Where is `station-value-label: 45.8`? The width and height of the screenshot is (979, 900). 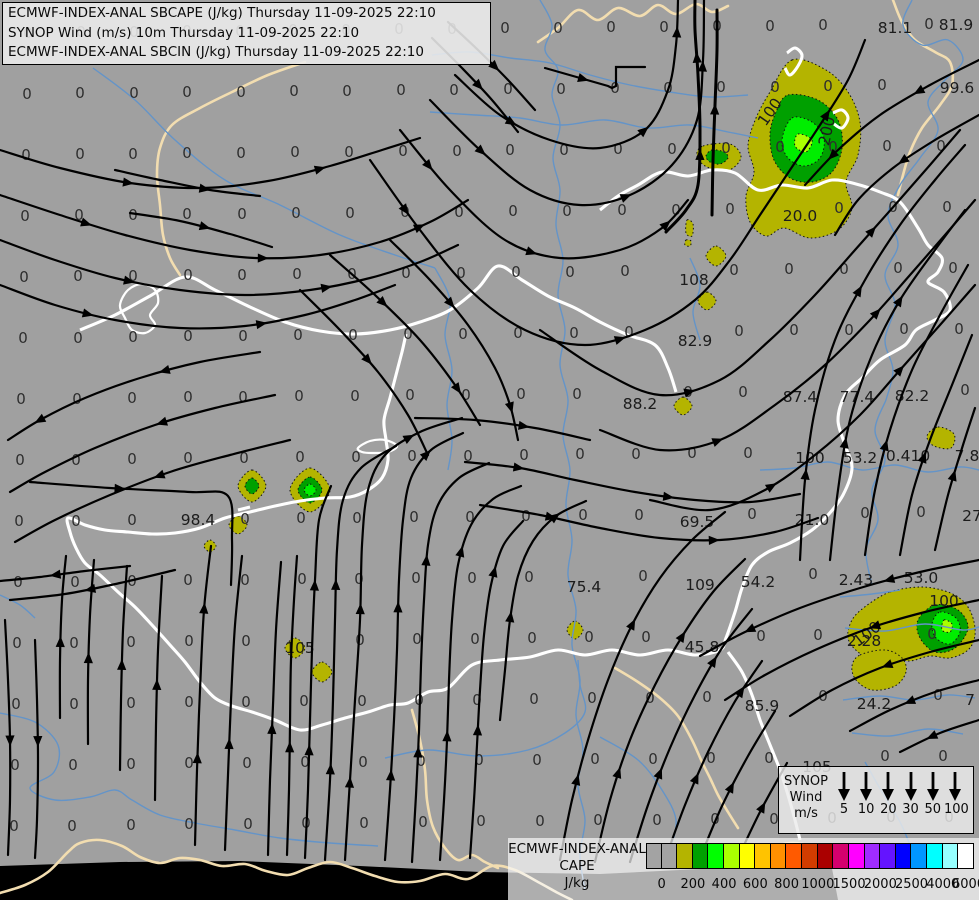
station-value-label: 45.8 is located at coordinates (702, 647).